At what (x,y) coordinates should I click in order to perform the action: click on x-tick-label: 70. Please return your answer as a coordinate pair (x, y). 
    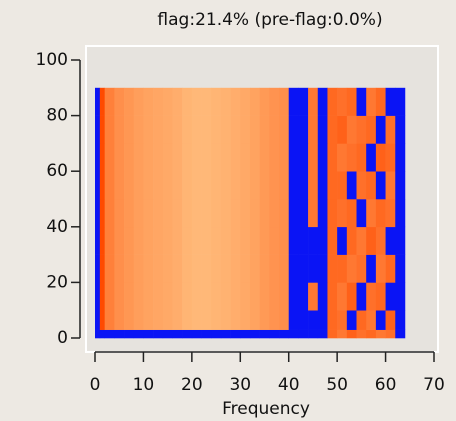
    Looking at the image, I should click on (434, 385).